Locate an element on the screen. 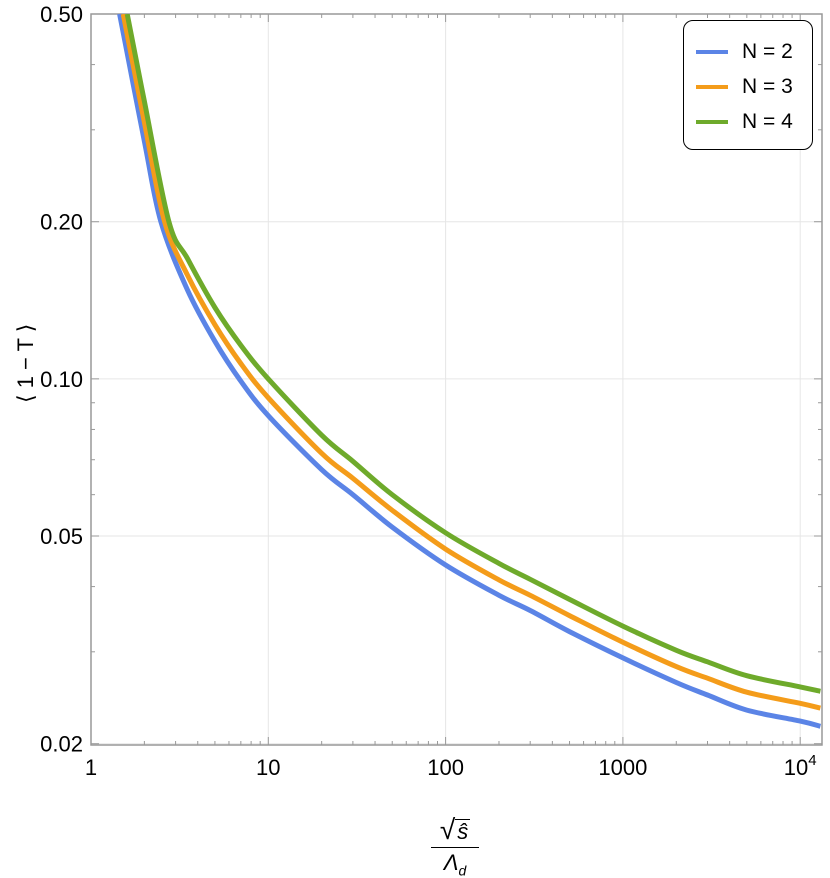 The height and width of the screenshot is (878, 830). x-axis-label: √ ŝ Λd is located at coordinates (455, 844).